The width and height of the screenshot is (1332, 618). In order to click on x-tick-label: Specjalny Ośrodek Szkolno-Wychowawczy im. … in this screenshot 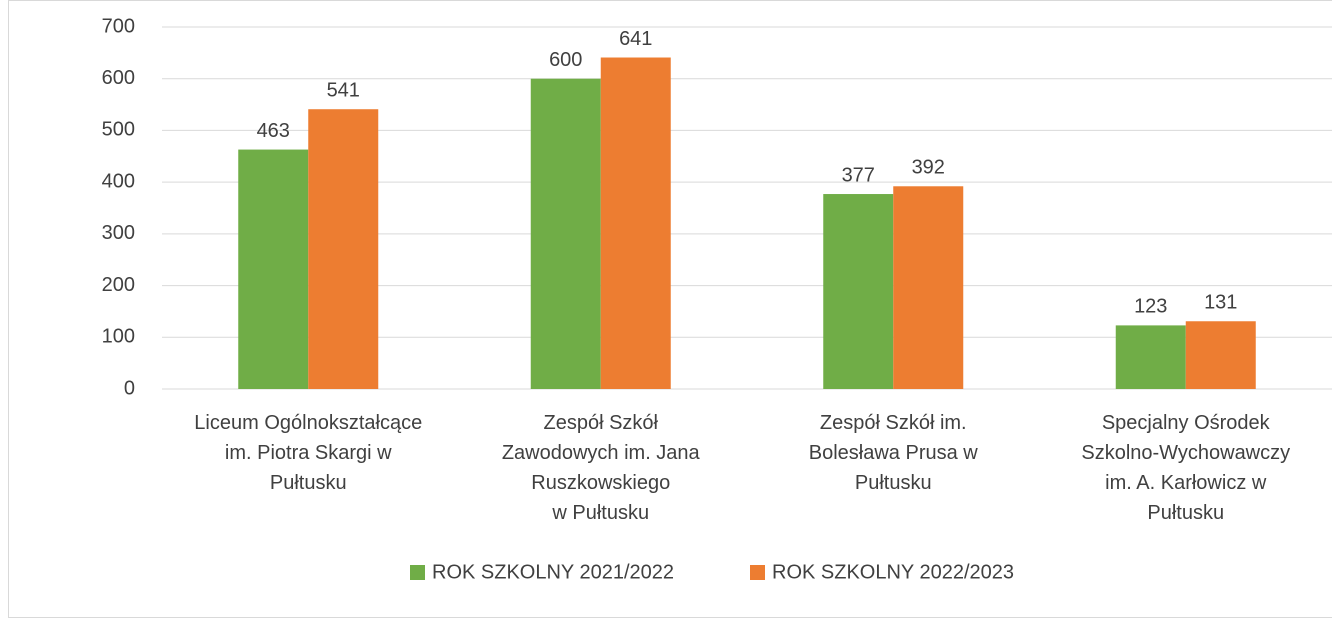, I will do `click(1185, 468)`.